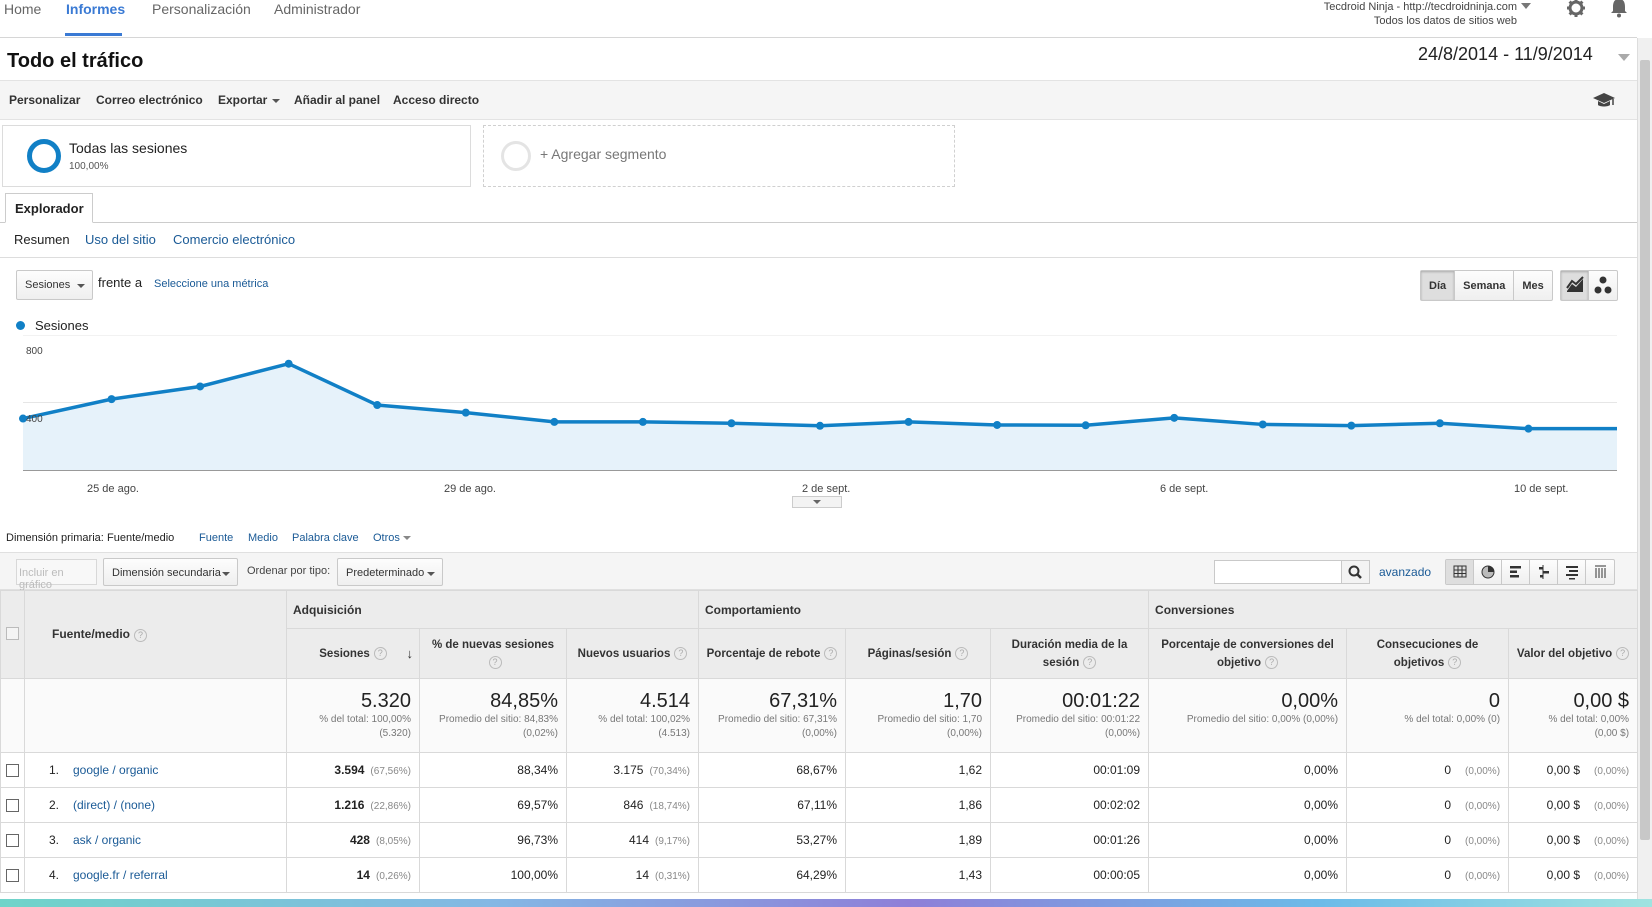  I want to click on column-header-bounce: Porcentaje de rebote?, so click(772, 653).